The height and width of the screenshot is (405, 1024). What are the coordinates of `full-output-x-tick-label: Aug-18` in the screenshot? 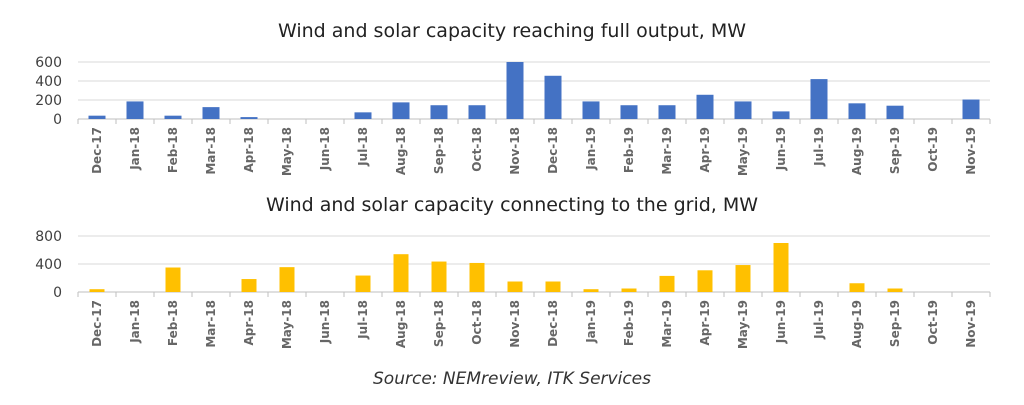 It's located at (401, 151).